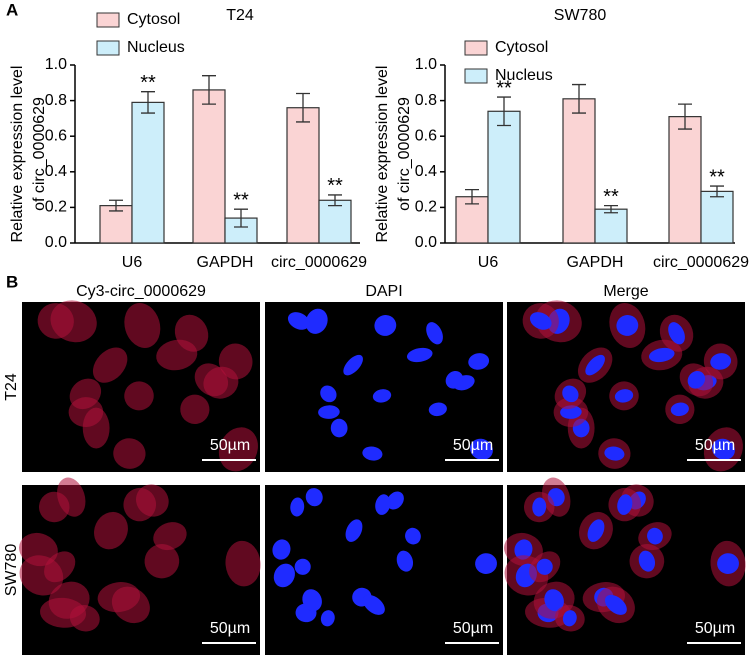  What do you see at coordinates (521, 47) in the screenshot?
I see `legend-label: Cytosol` at bounding box center [521, 47].